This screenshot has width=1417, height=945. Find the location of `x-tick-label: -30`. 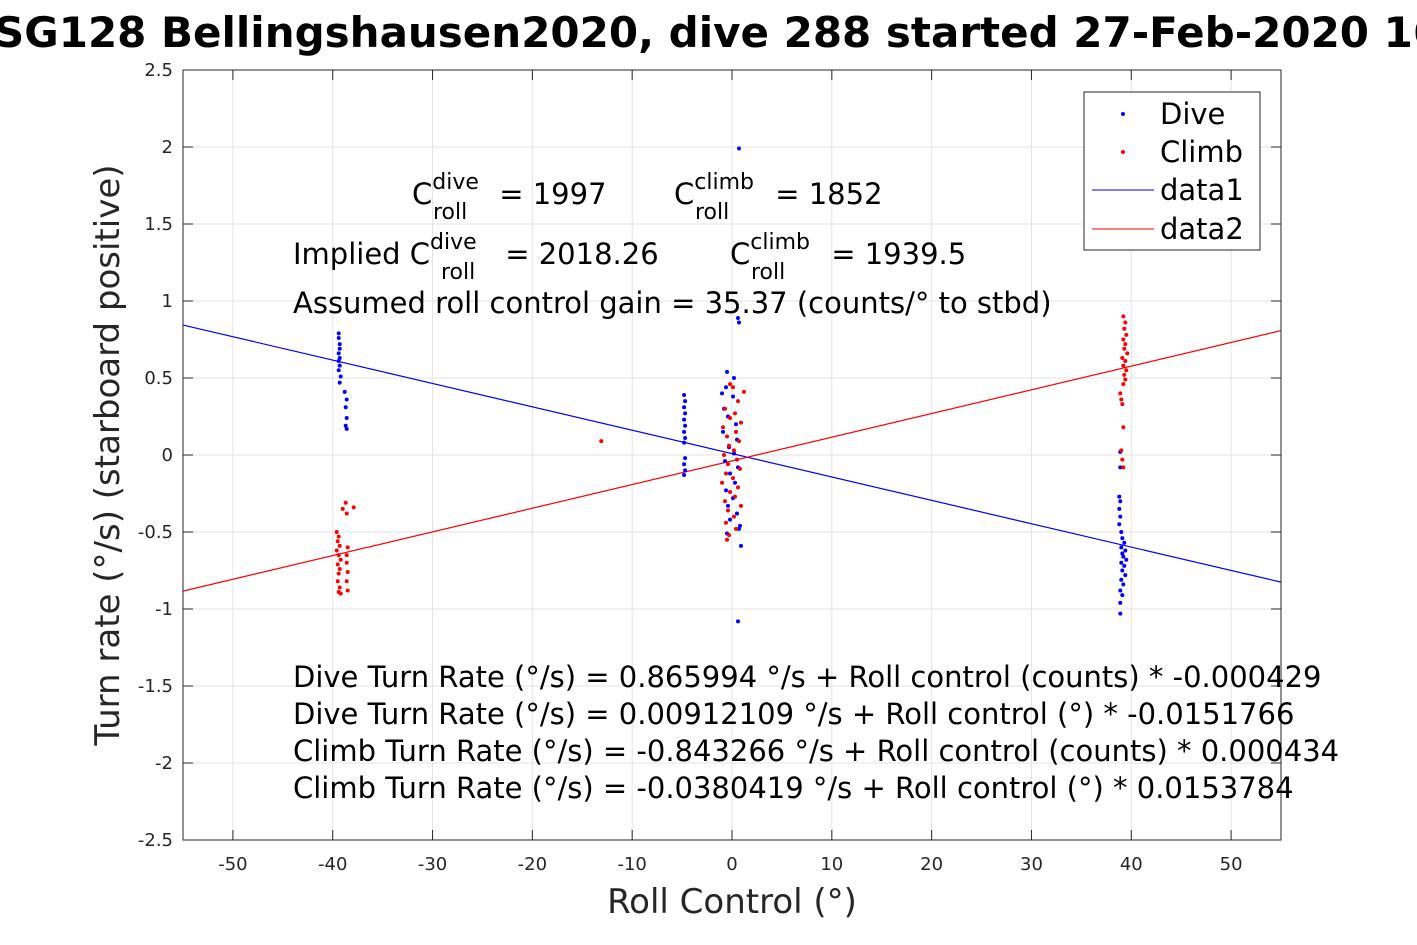

x-tick-label: -30 is located at coordinates (432, 864).